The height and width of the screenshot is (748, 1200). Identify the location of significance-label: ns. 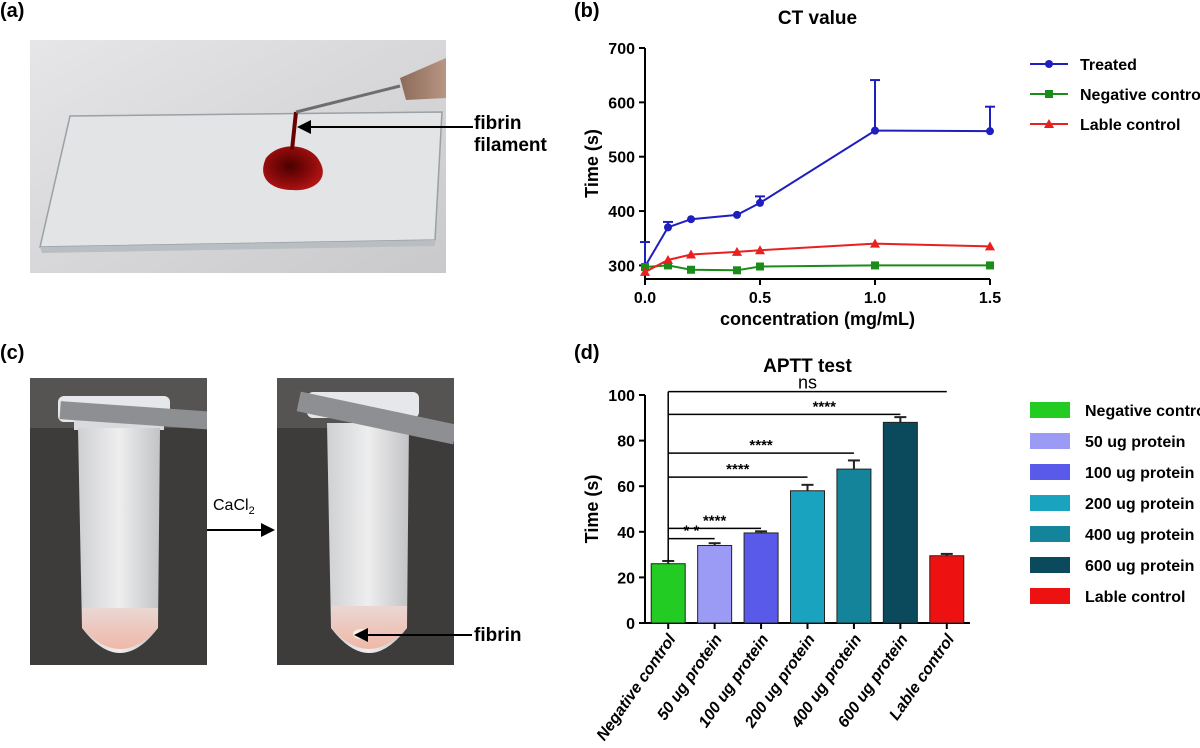
(807, 383).